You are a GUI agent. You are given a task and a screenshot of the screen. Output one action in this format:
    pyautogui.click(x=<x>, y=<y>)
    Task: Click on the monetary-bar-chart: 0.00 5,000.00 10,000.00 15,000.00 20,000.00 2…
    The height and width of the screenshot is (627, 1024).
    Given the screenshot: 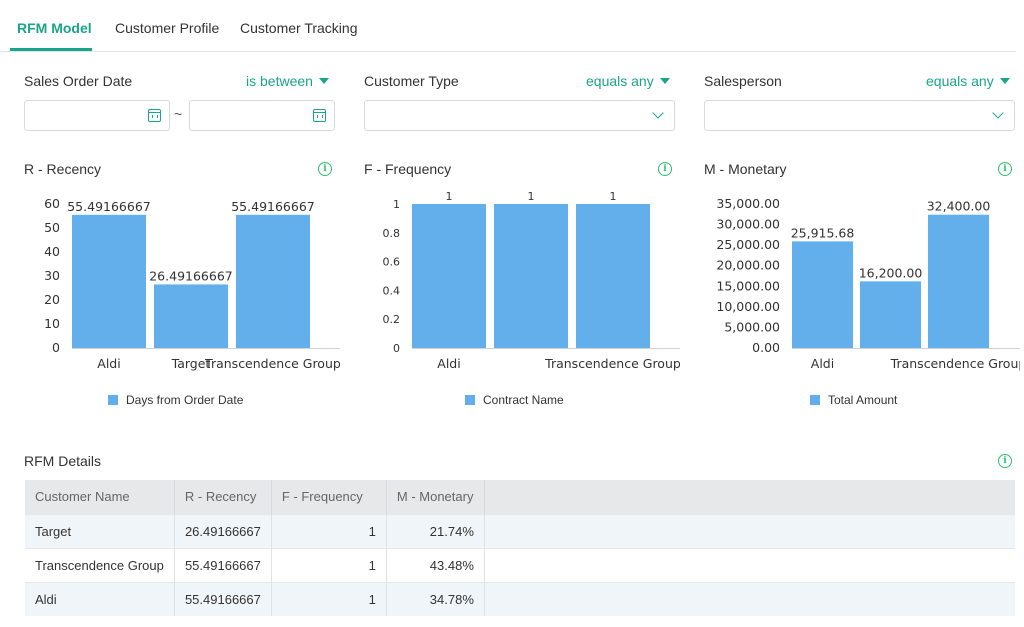 What is the action you would take?
    pyautogui.click(x=868, y=283)
    